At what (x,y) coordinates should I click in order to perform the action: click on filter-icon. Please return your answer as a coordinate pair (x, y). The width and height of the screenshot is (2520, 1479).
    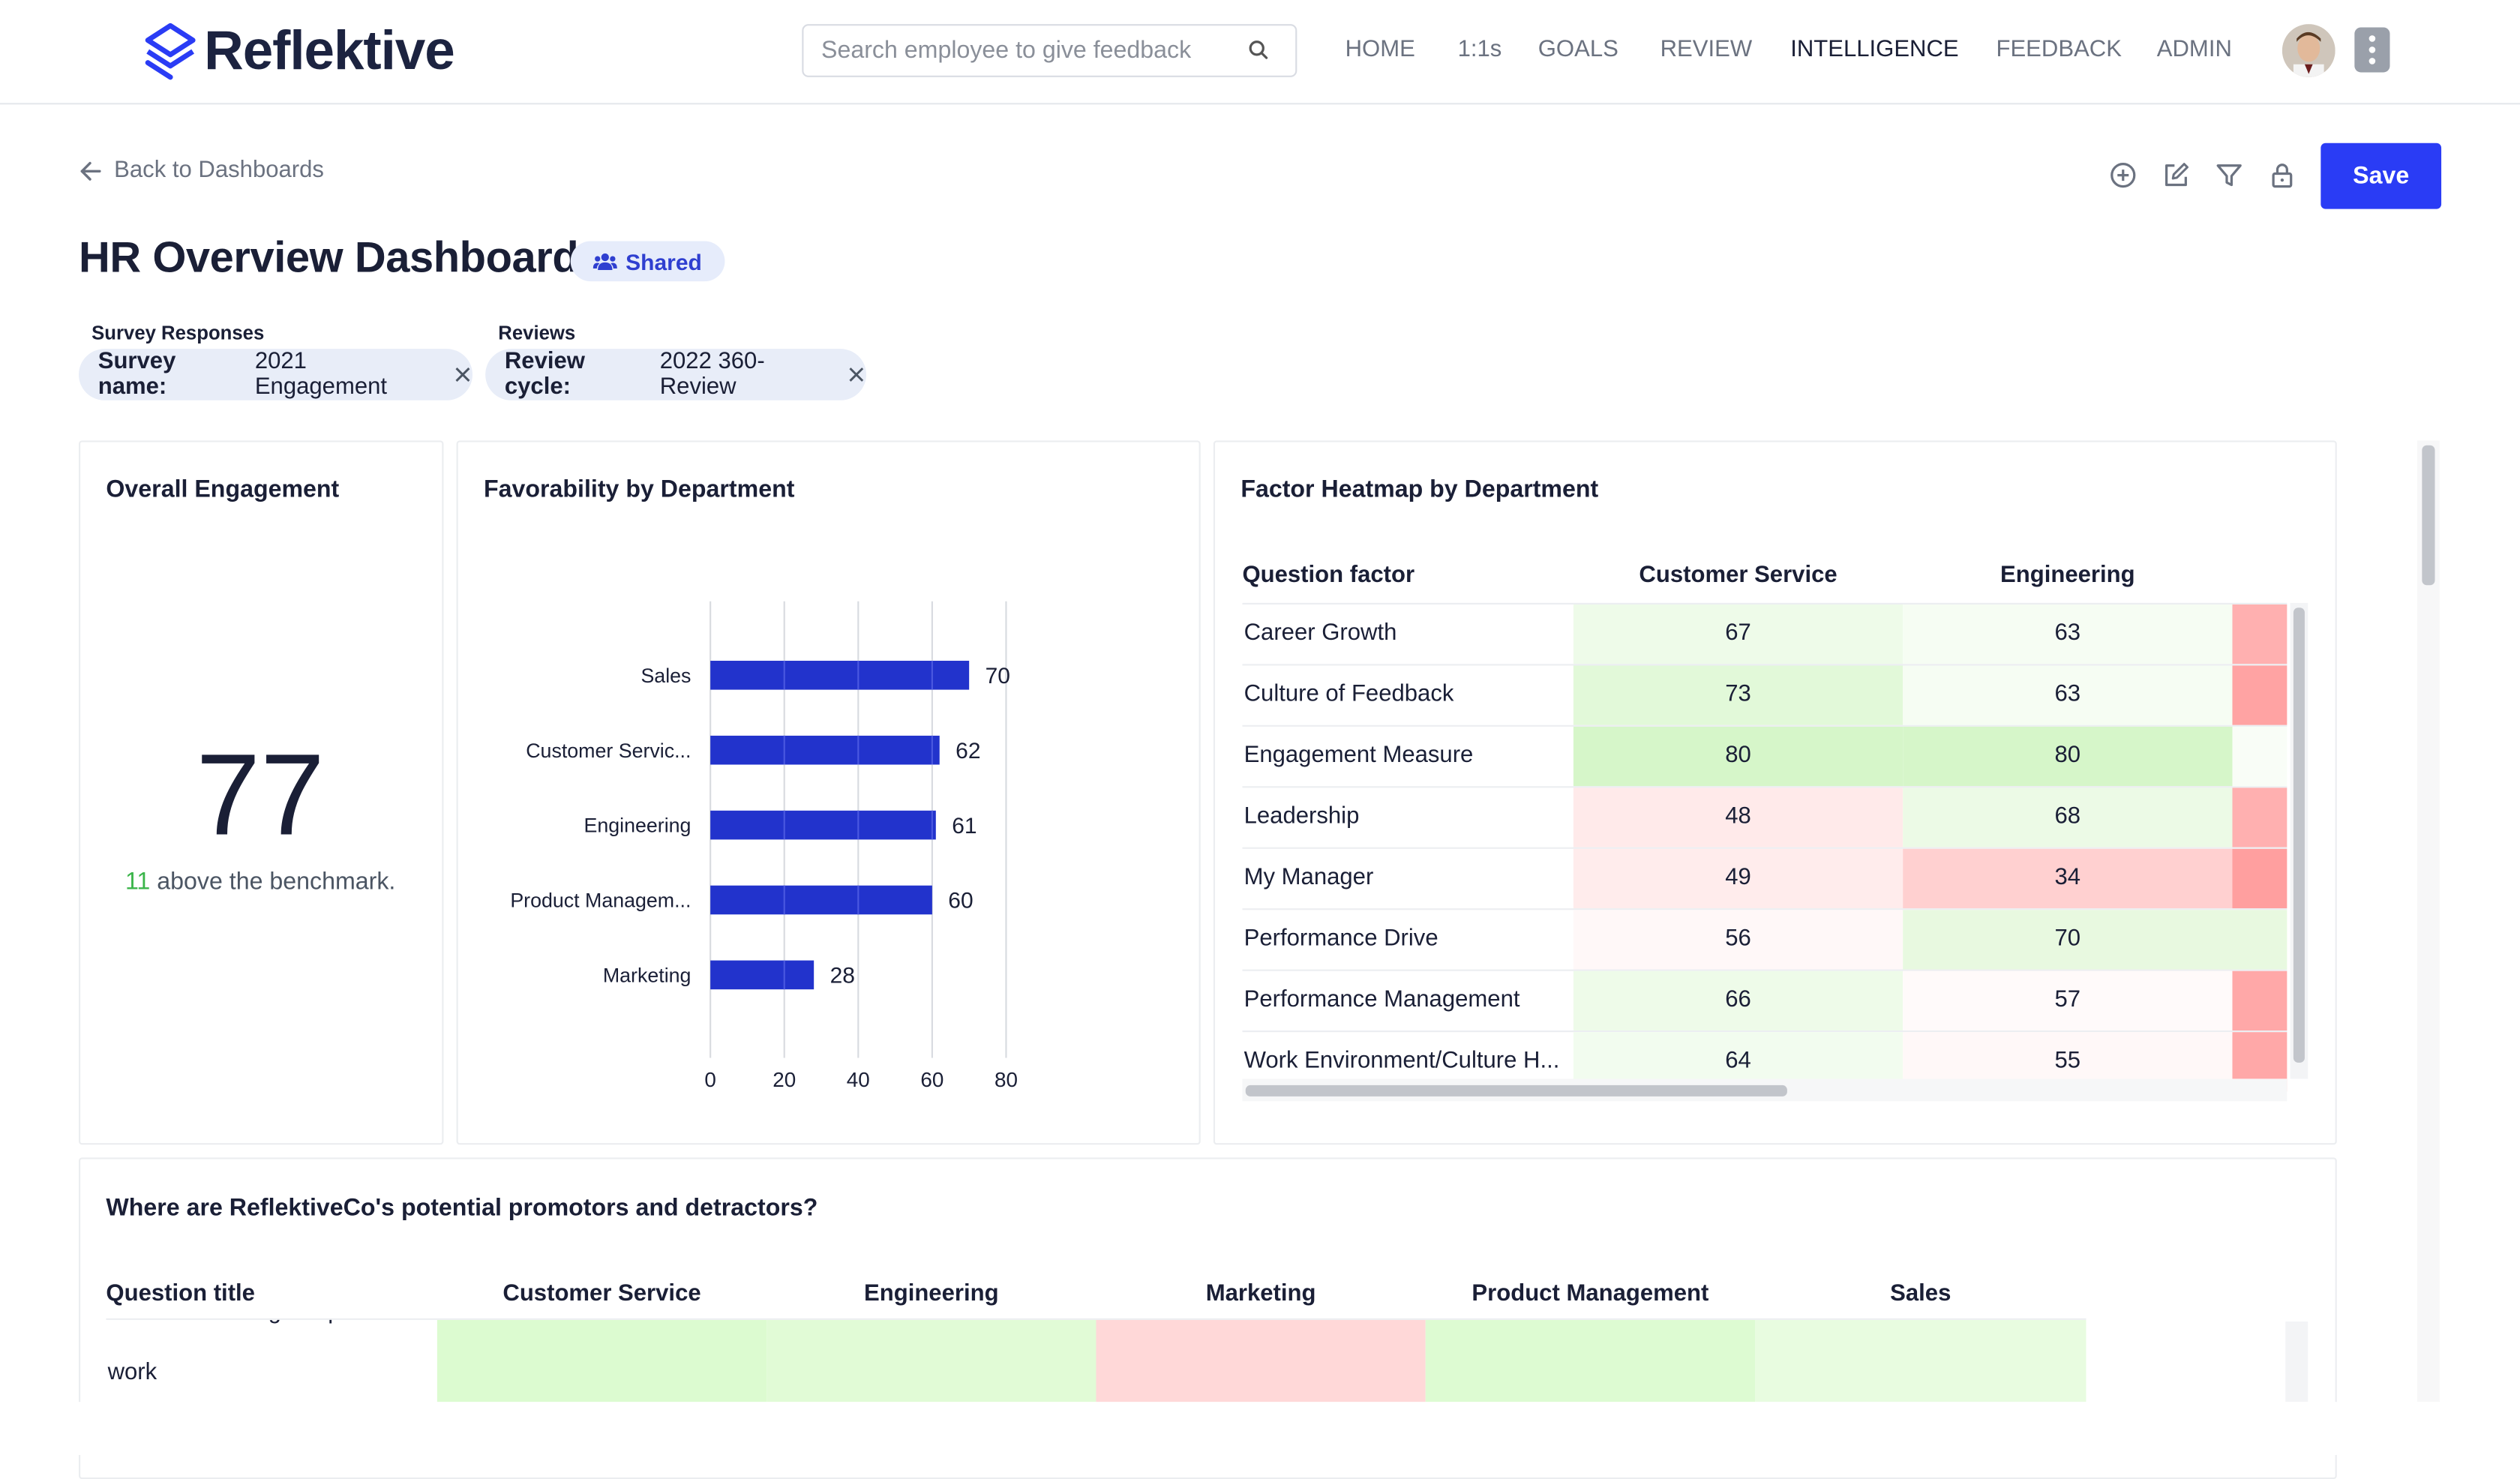
    Looking at the image, I should click on (2229, 175).